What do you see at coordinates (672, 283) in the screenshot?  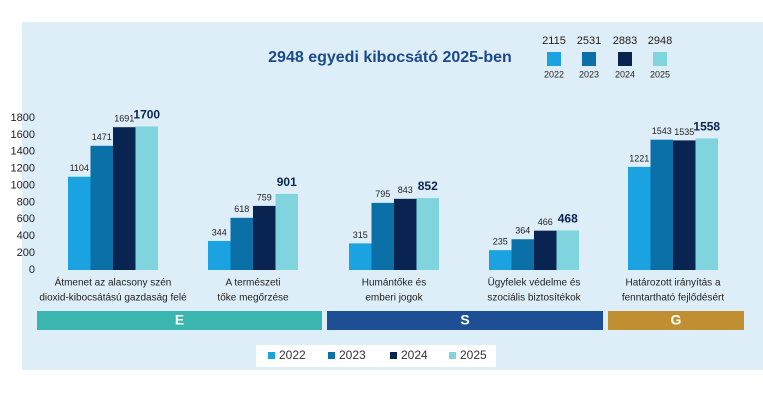 I see `x-tick-label: Határozott irányítás a` at bounding box center [672, 283].